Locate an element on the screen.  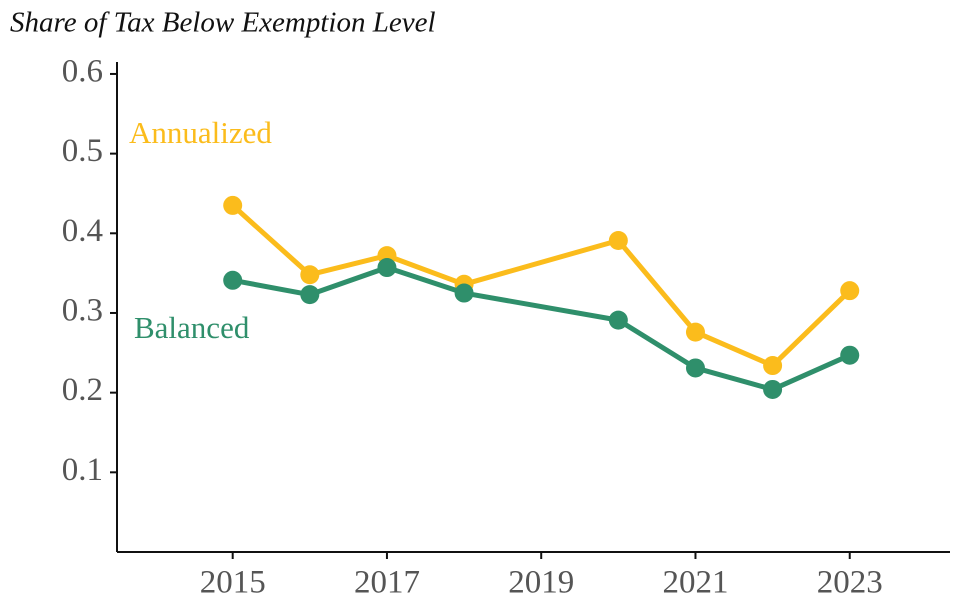
y-tick-label: 0.5 is located at coordinates (82, 151).